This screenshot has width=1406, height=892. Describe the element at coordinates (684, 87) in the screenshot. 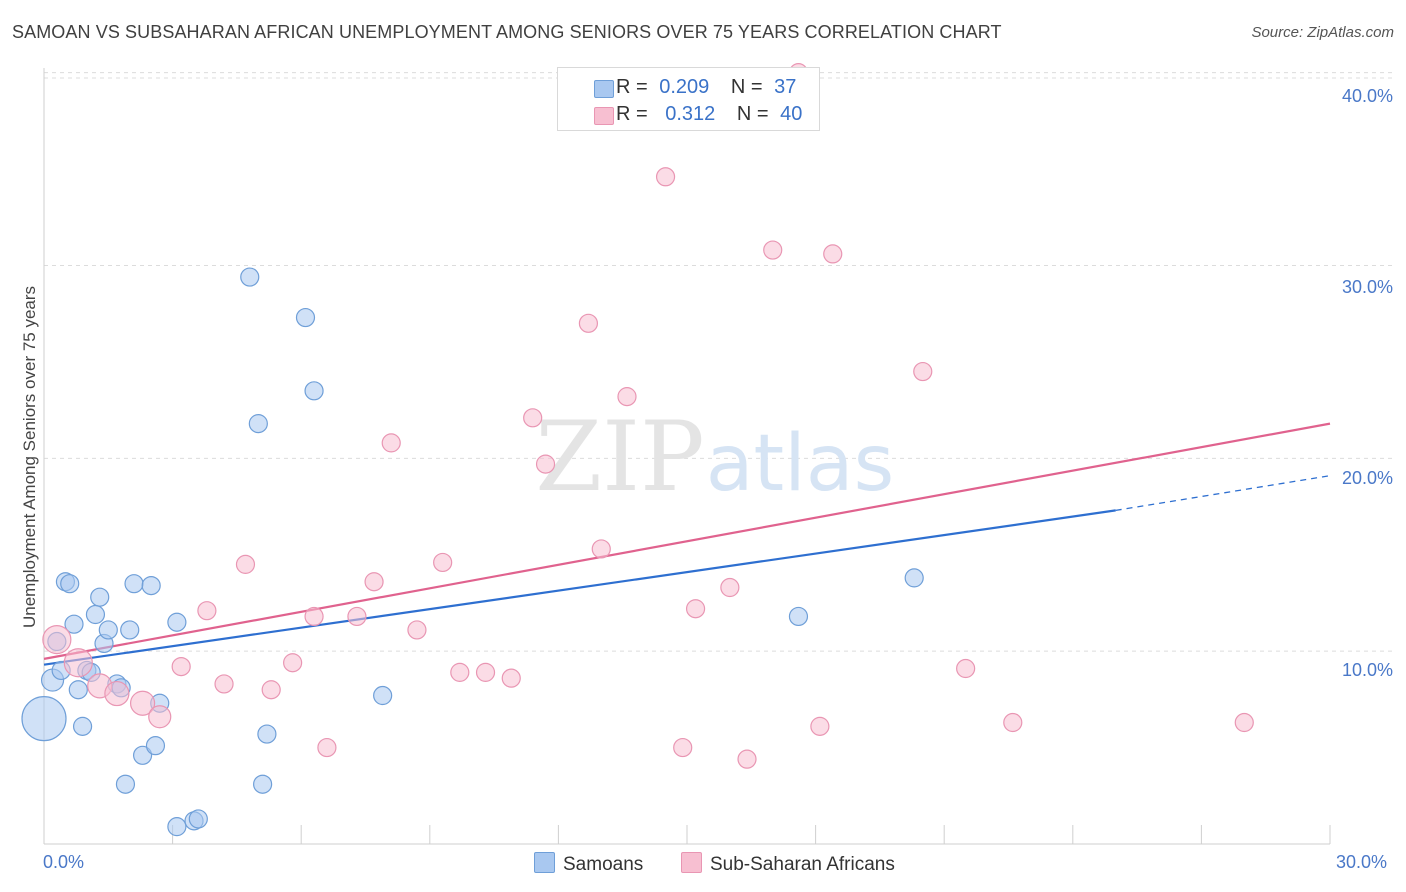

I see `legend-r-value: 0.209` at that location.